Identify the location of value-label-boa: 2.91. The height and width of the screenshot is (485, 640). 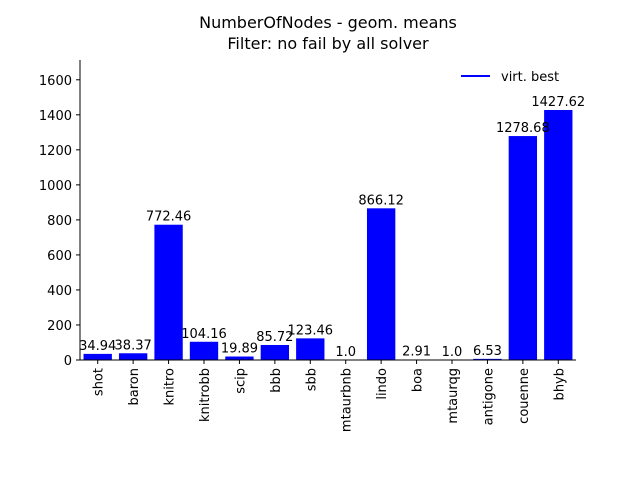
(416, 351).